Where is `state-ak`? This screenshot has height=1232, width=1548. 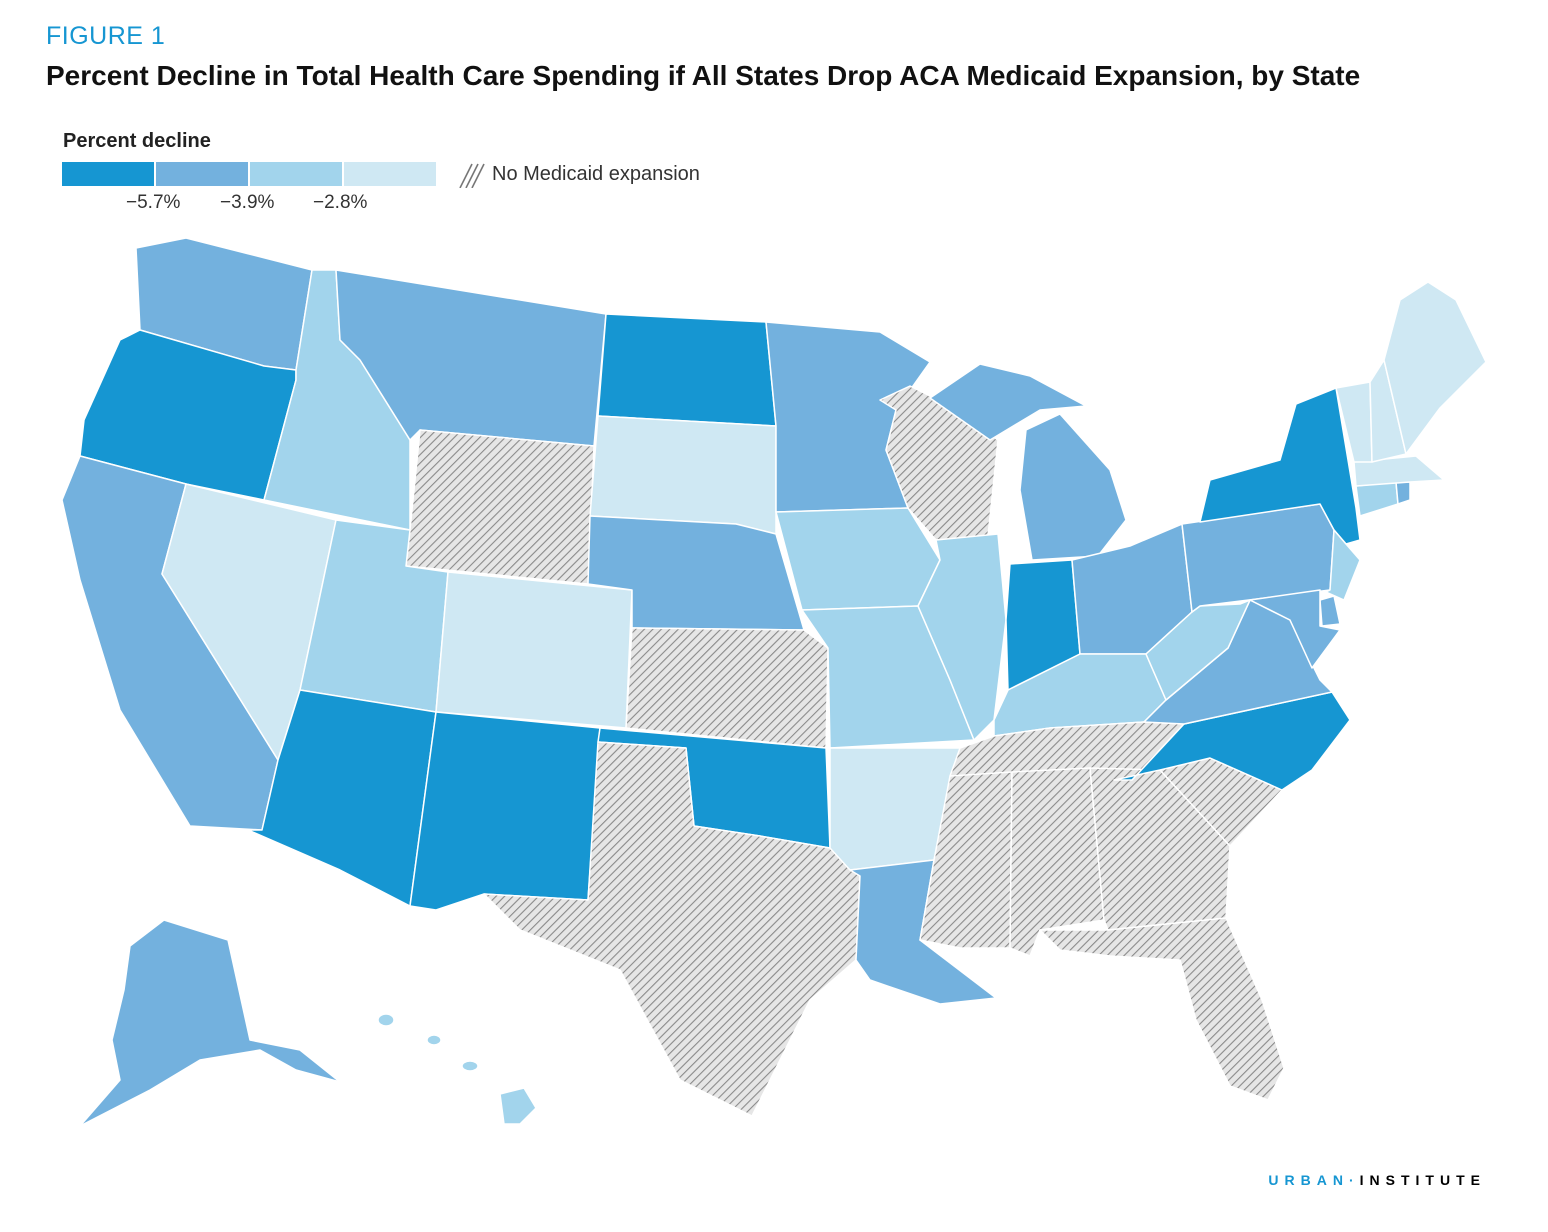 state-ak is located at coordinates (210, 1023).